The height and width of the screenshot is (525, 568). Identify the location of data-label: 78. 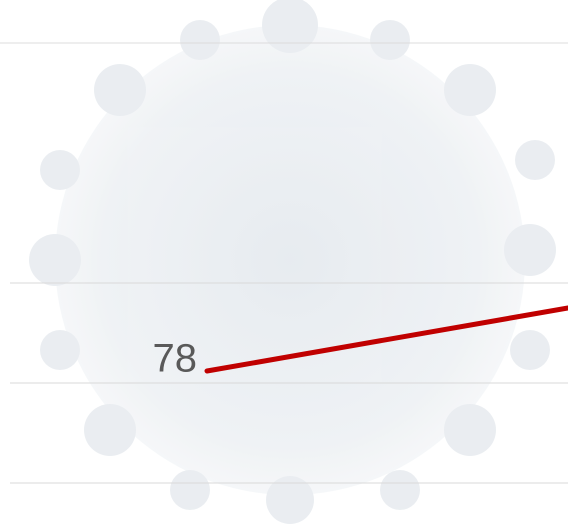
(175, 359).